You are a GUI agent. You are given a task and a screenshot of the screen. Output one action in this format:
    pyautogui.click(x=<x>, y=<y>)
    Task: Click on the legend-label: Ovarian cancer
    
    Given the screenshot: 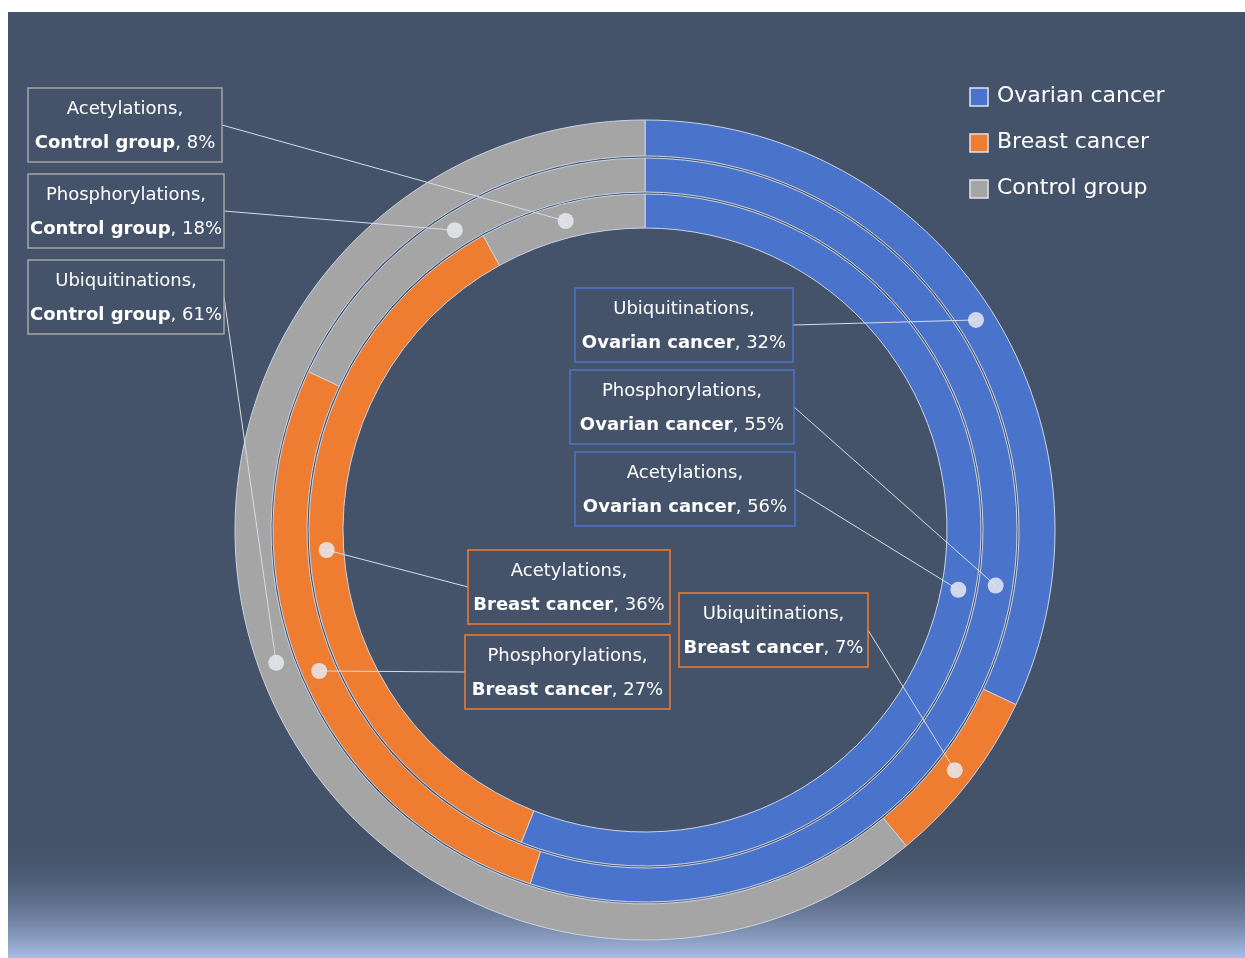 What is the action you would take?
    pyautogui.click(x=1081, y=94)
    